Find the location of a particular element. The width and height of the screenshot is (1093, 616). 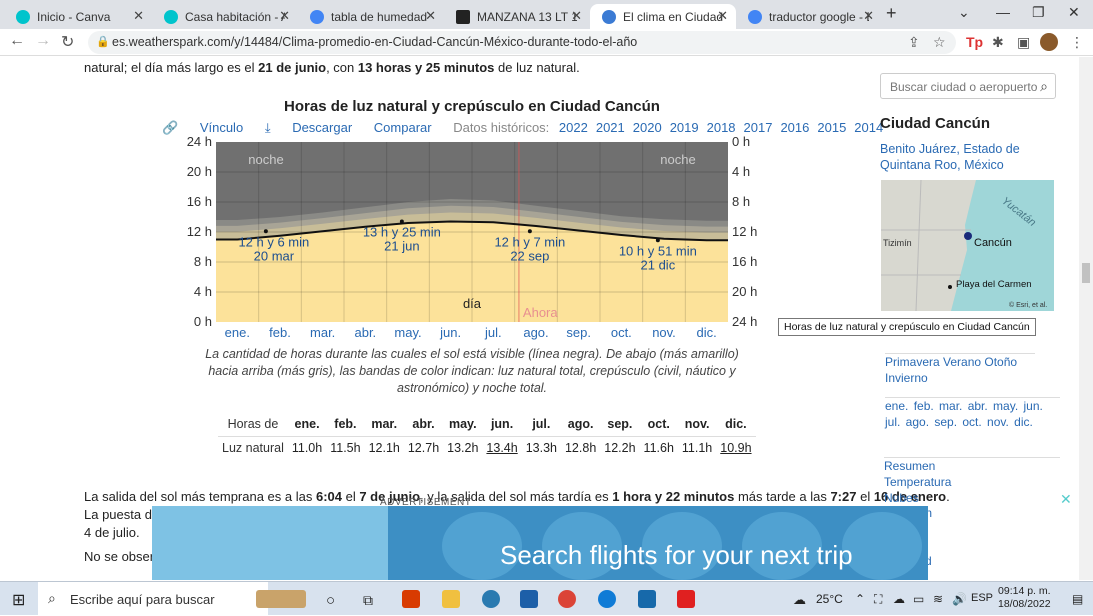

link-temperatura: Temperatura is located at coordinates (918, 482).